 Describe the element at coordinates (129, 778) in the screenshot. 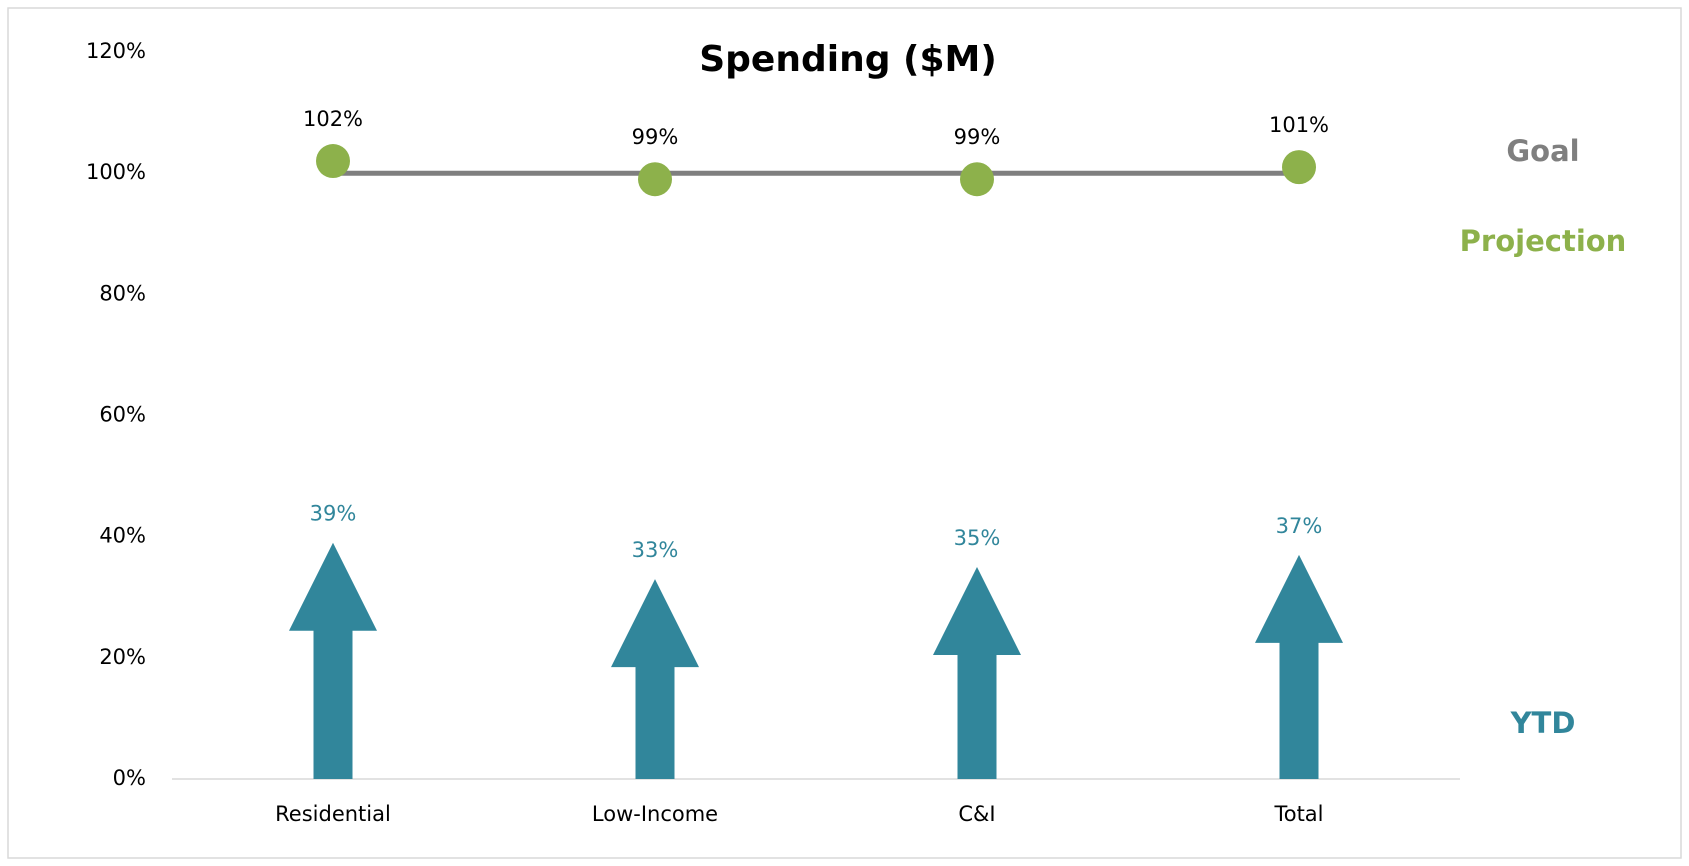

I see `y-tick-label: 0%` at that location.